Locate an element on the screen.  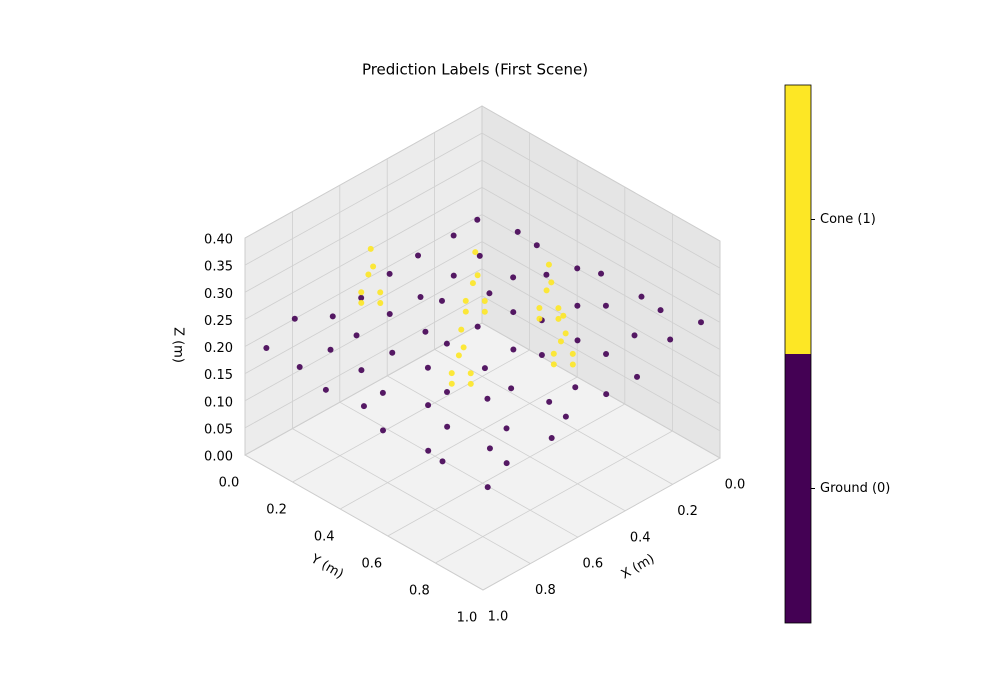
z-tick-label: 0.00 is located at coordinates (218, 457).